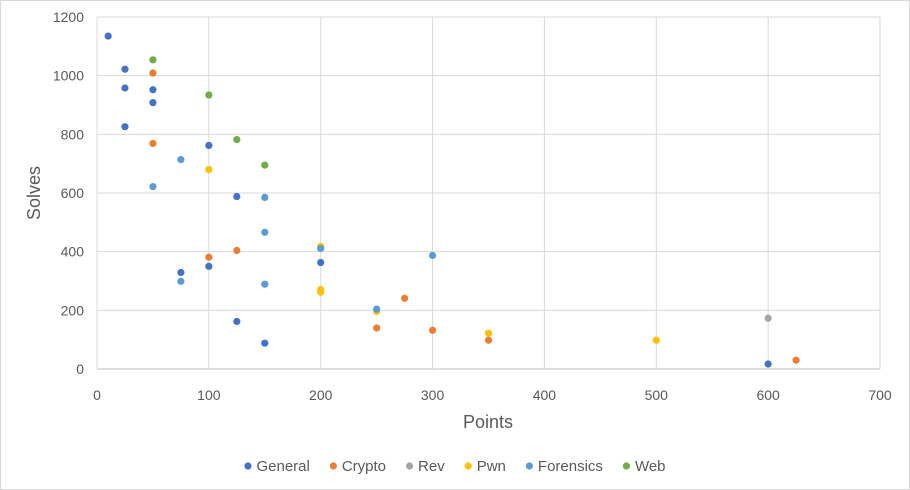 This screenshot has width=910, height=490. Describe the element at coordinates (97, 395) in the screenshot. I see `x-tick-label: 0` at that location.